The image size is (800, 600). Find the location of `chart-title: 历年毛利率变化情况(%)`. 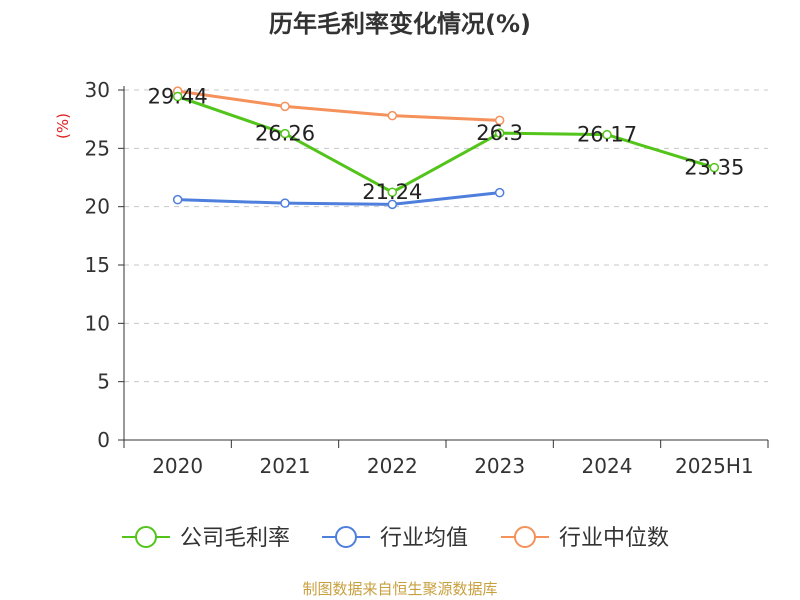

chart-title: 历年毛利率变化情况(%) is located at coordinates (400, 24).